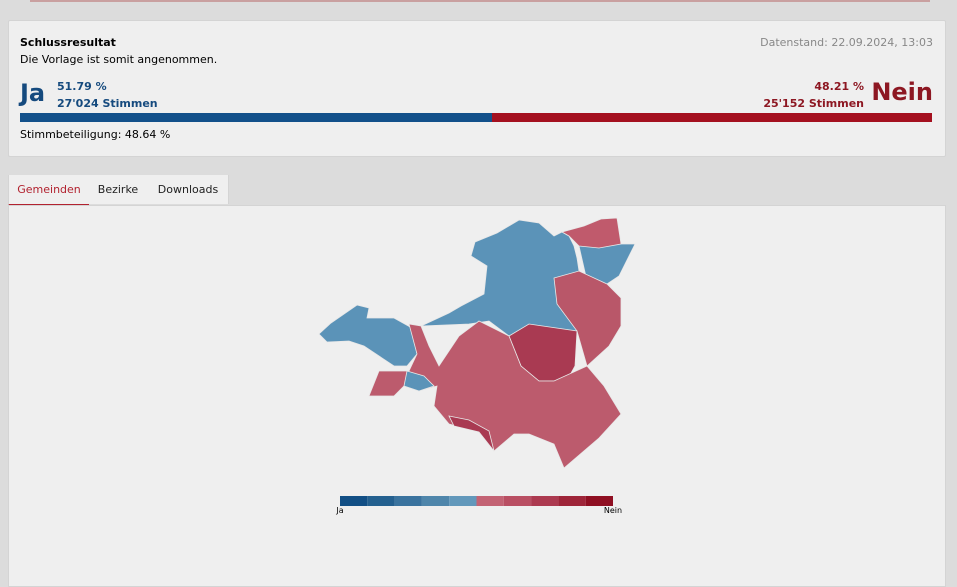  What do you see at coordinates (107, 103) in the screenshot?
I see `ja-votes: 27'024 Stimmen` at bounding box center [107, 103].